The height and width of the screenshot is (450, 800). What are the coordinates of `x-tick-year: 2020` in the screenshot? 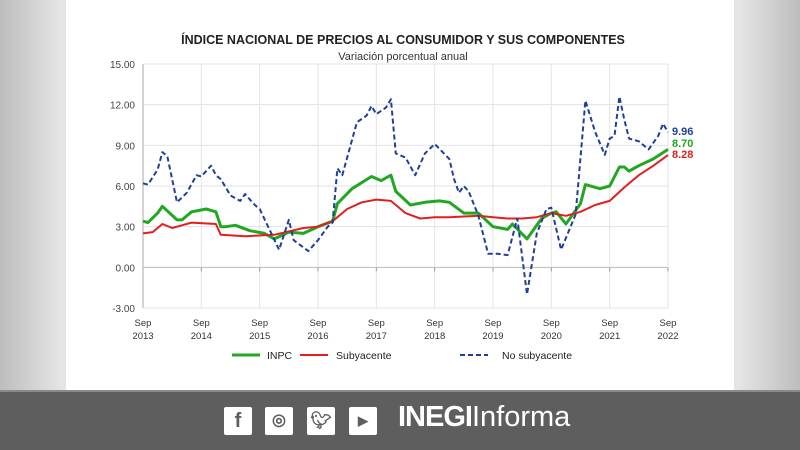 It's located at (551, 336).